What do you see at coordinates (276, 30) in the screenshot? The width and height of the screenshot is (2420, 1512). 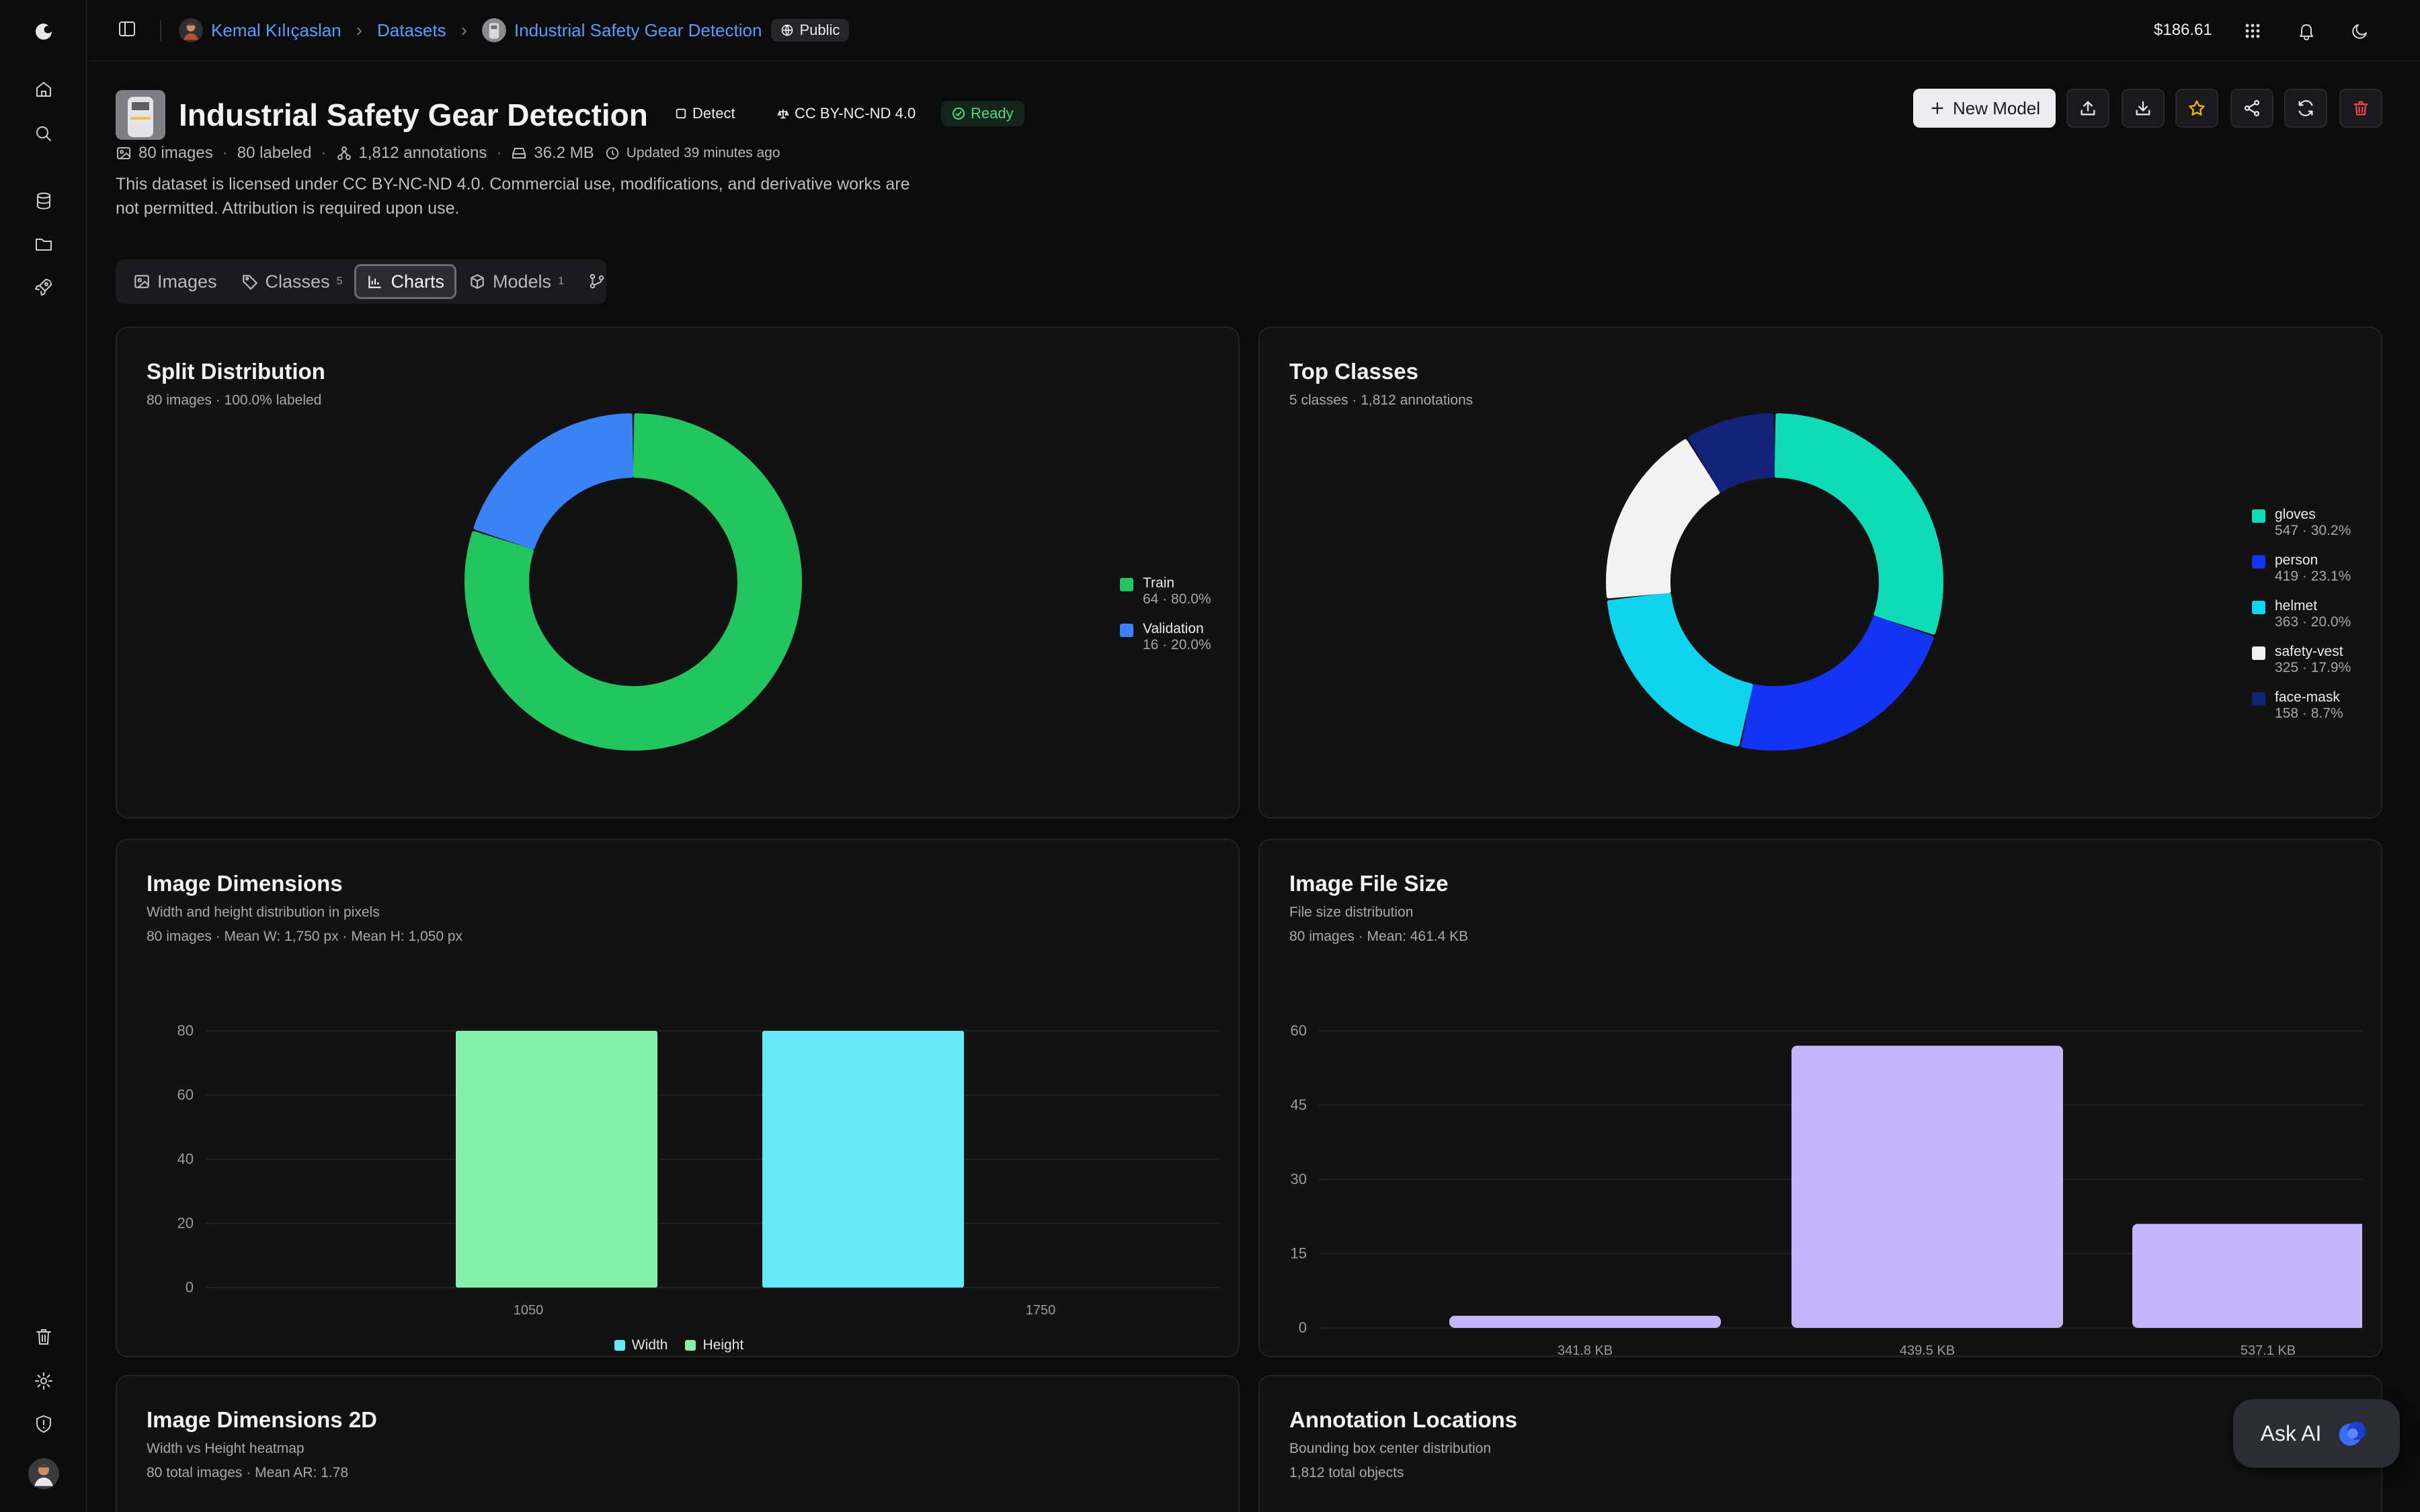 I see `breadcrumb-user: Kemal Kılıçaslan` at bounding box center [276, 30].